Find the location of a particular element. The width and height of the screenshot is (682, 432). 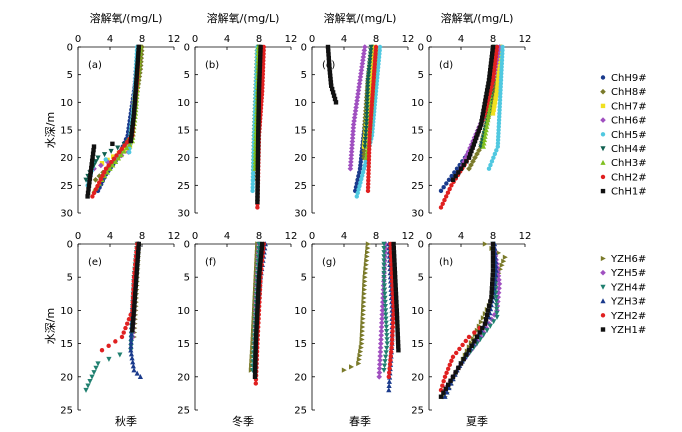

x-tick-label: 4 is located at coordinates (110, 39).